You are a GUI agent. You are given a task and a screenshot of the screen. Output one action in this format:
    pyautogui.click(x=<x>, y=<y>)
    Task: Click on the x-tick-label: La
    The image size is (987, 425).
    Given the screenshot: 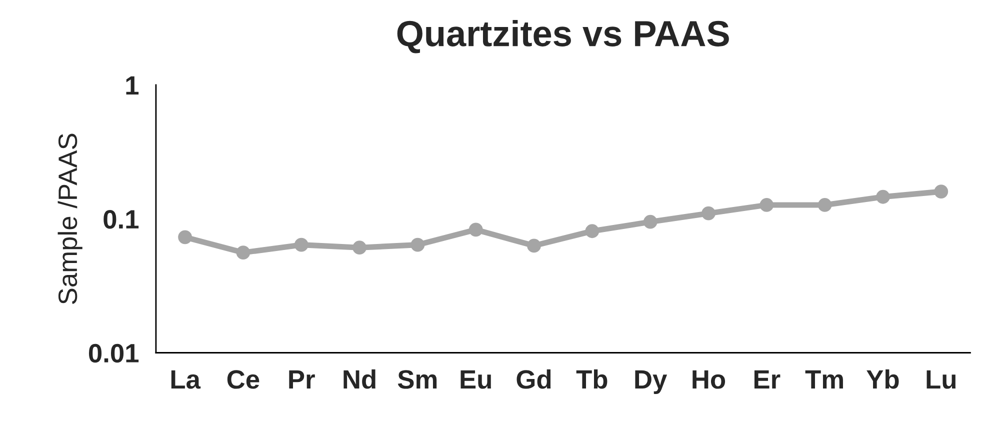 What is the action you would take?
    pyautogui.click(x=186, y=379)
    